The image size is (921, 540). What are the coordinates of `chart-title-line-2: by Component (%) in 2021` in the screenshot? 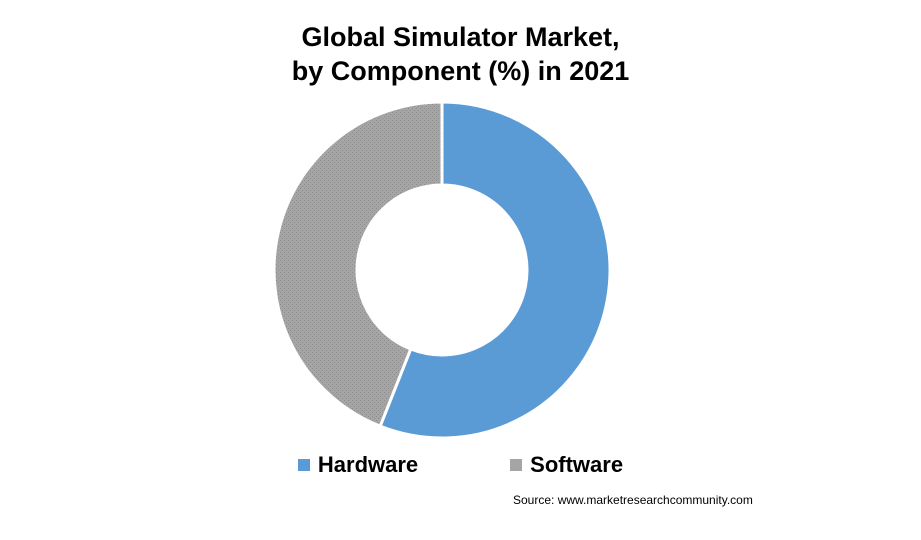 It's located at (460, 71).